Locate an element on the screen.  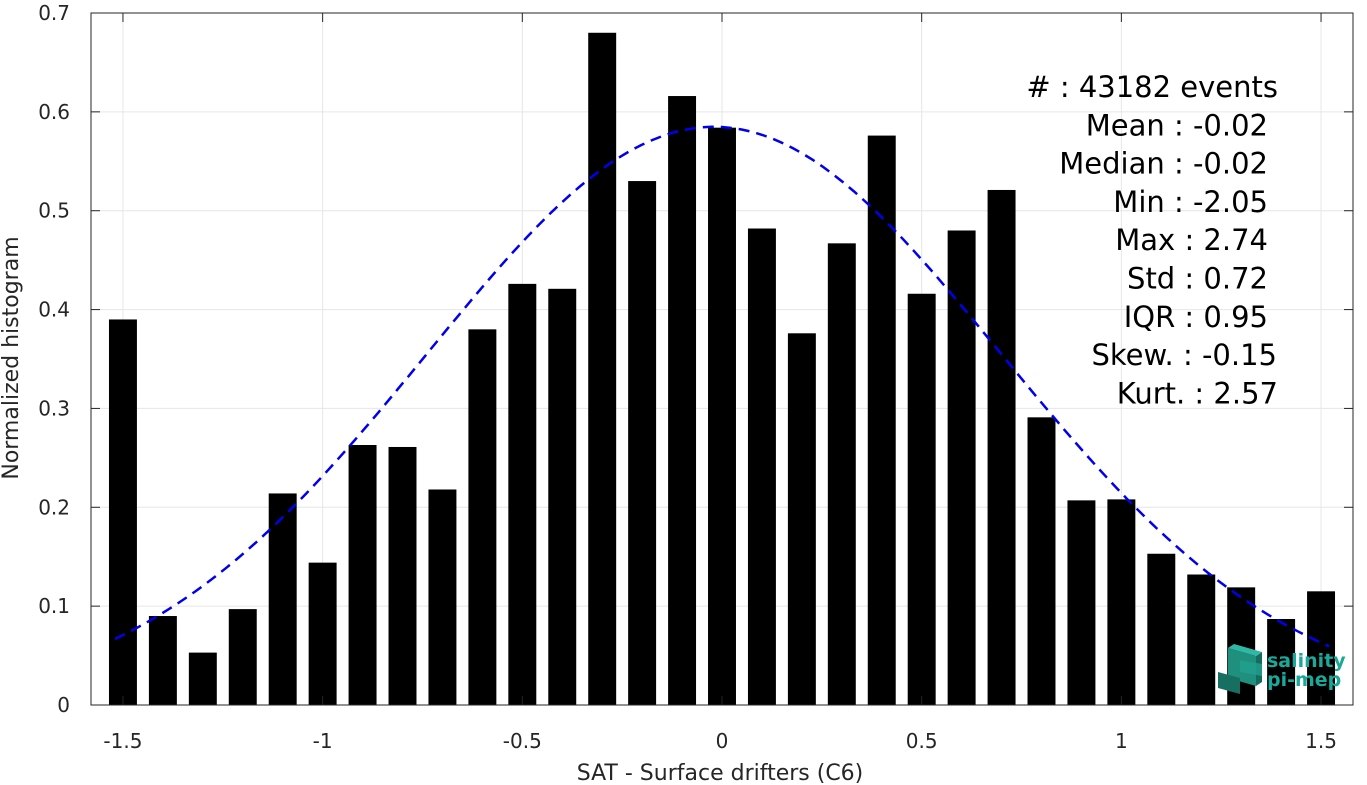
stat-line-7: Skew. : -0.15 is located at coordinates (1184, 355).